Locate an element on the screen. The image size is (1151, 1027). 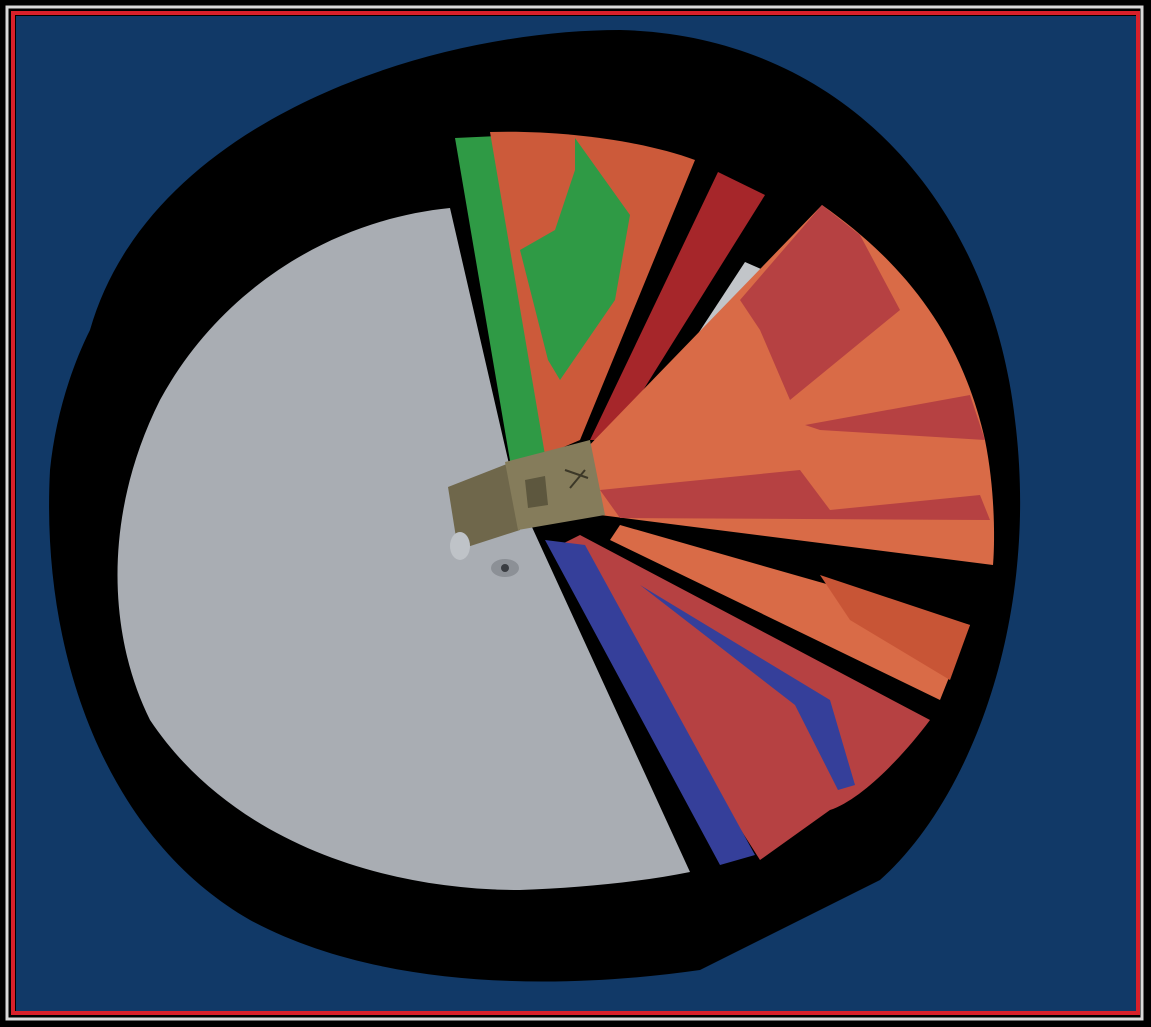
green-sector is located at coordinates (507, 312).